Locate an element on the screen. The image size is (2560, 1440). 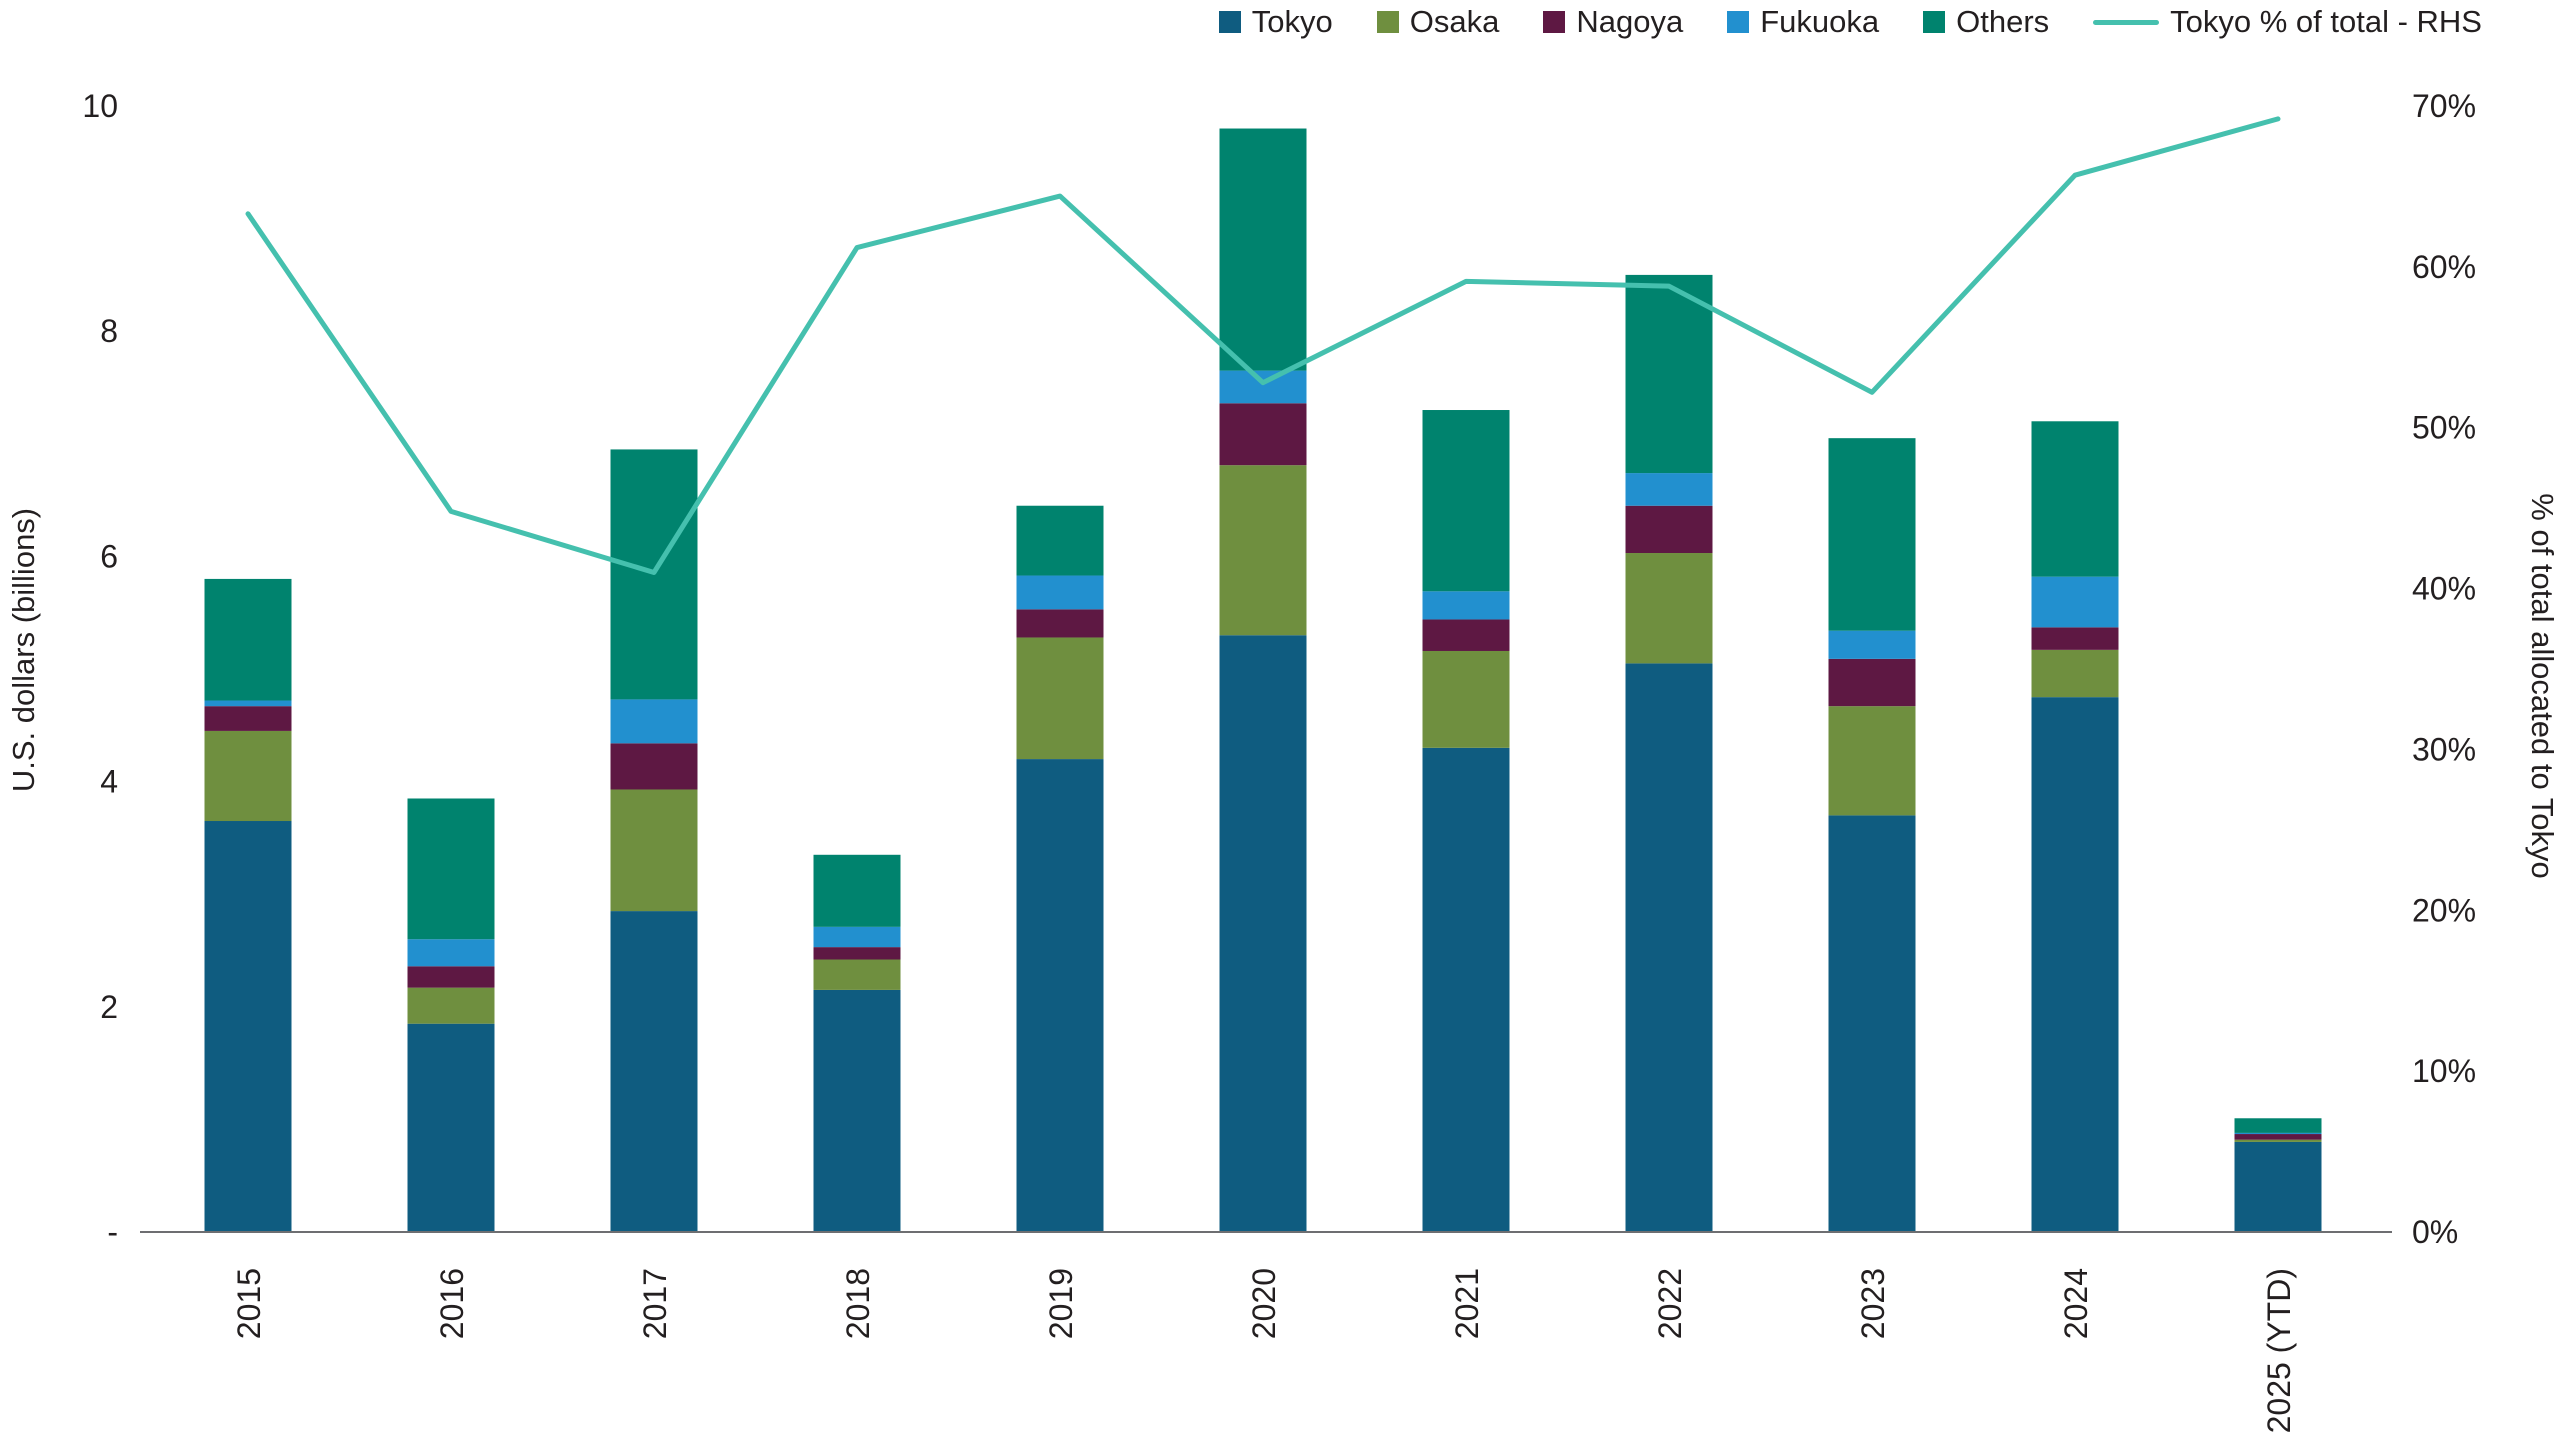
right-axis-tick-label: 50% is located at coordinates (2444, 428).